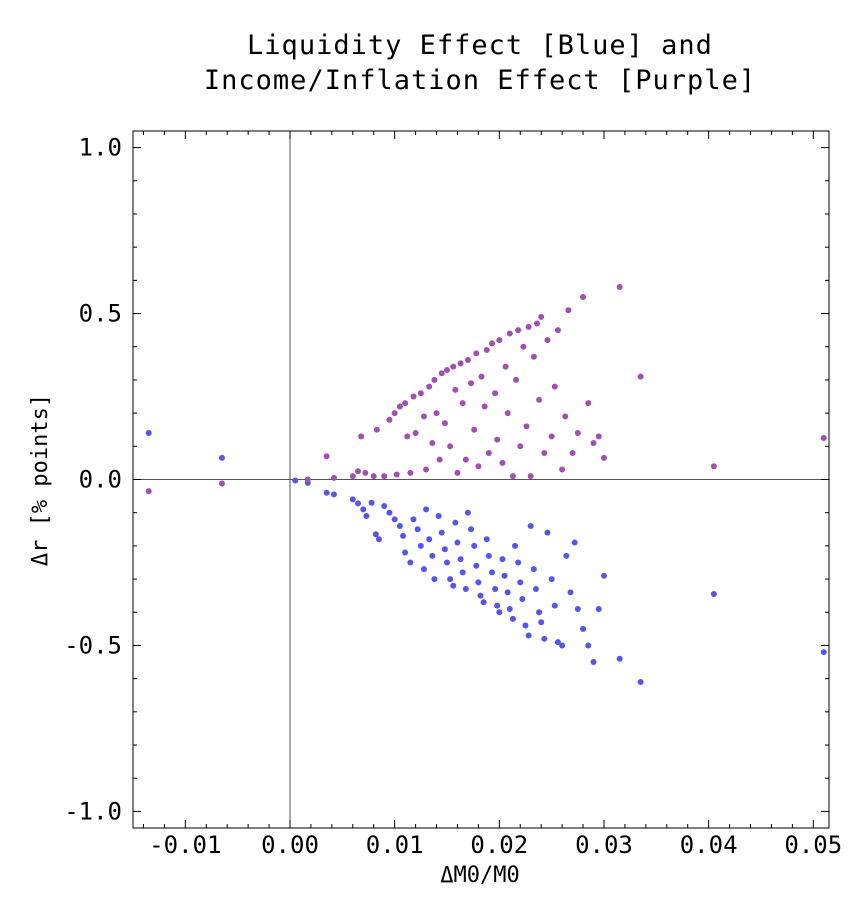  I want to click on x-tick-label-0: -0.01, so click(185, 845).